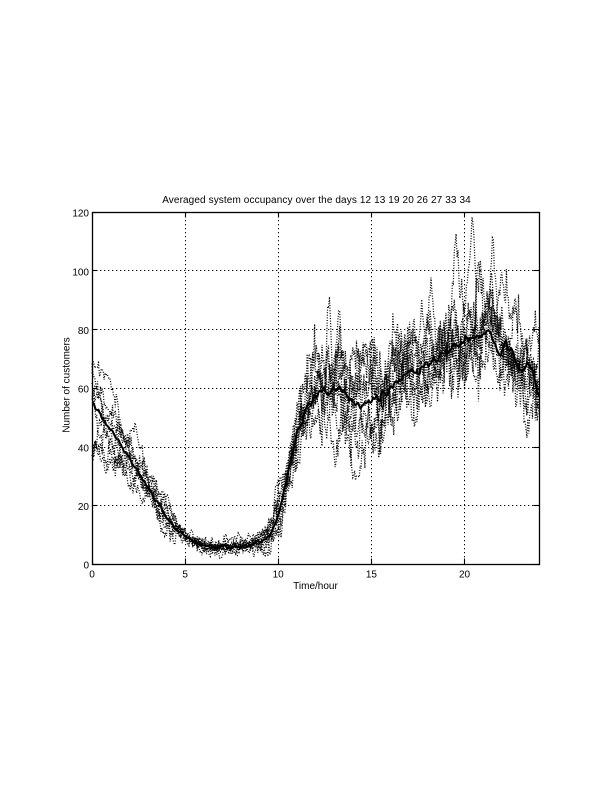 Image resolution: width=612 pixels, height=792 pixels. Describe the element at coordinates (84, 390) in the screenshot. I see `svg-text: 60` at that location.